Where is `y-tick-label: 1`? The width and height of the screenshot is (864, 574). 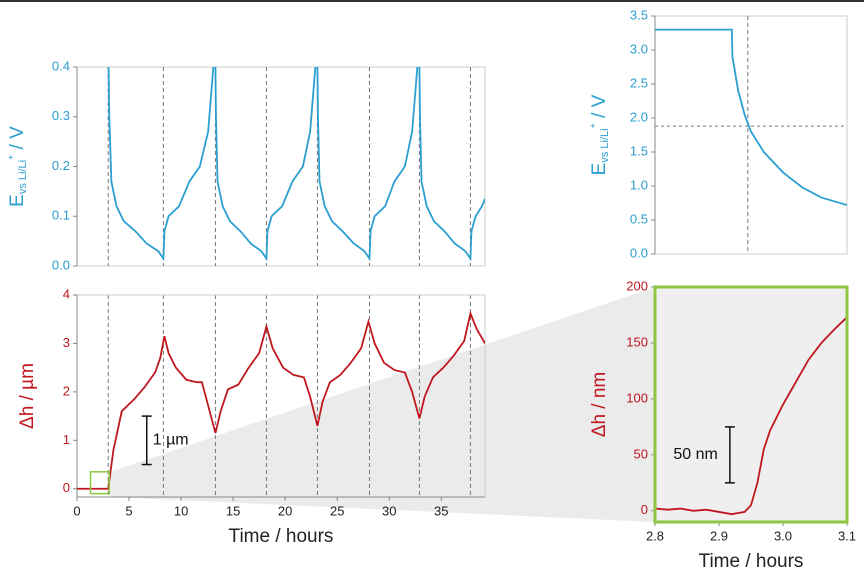
y-tick-label: 1 is located at coordinates (66, 439).